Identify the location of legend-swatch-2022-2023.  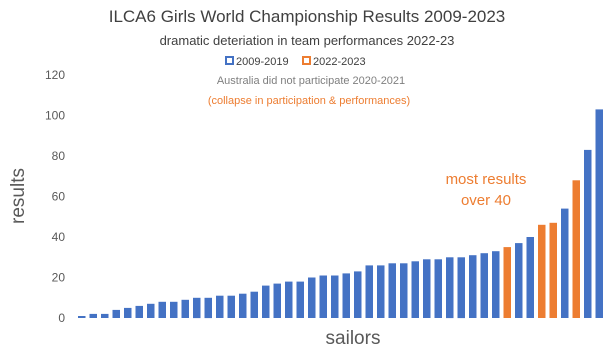
(306, 60).